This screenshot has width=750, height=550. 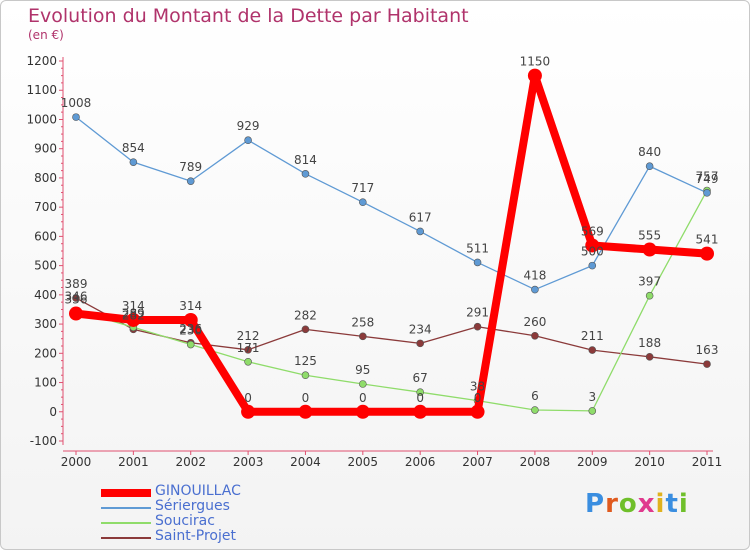 What do you see at coordinates (612, 504) in the screenshot?
I see `logo-letter: r` at bounding box center [612, 504].